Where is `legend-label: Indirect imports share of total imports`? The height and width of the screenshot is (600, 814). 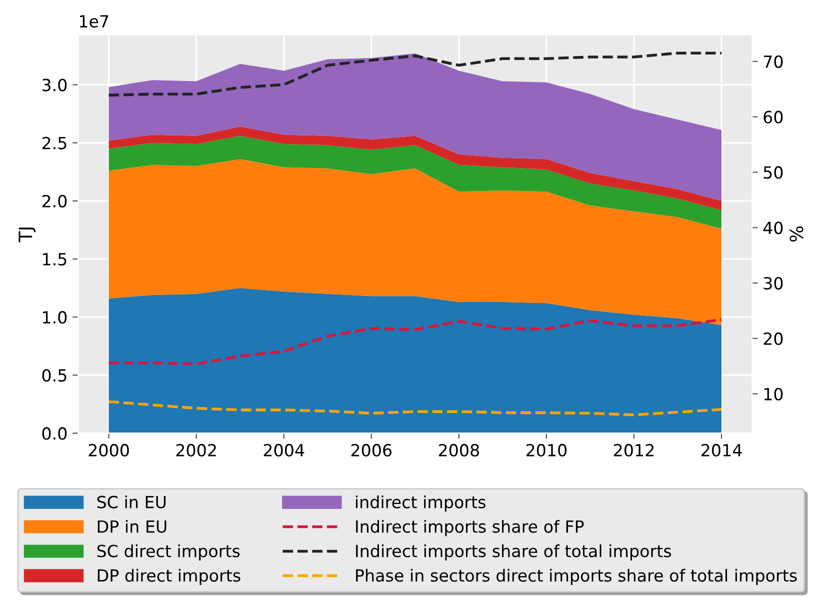 legend-label: Indirect imports share of total imports is located at coordinates (514, 552).